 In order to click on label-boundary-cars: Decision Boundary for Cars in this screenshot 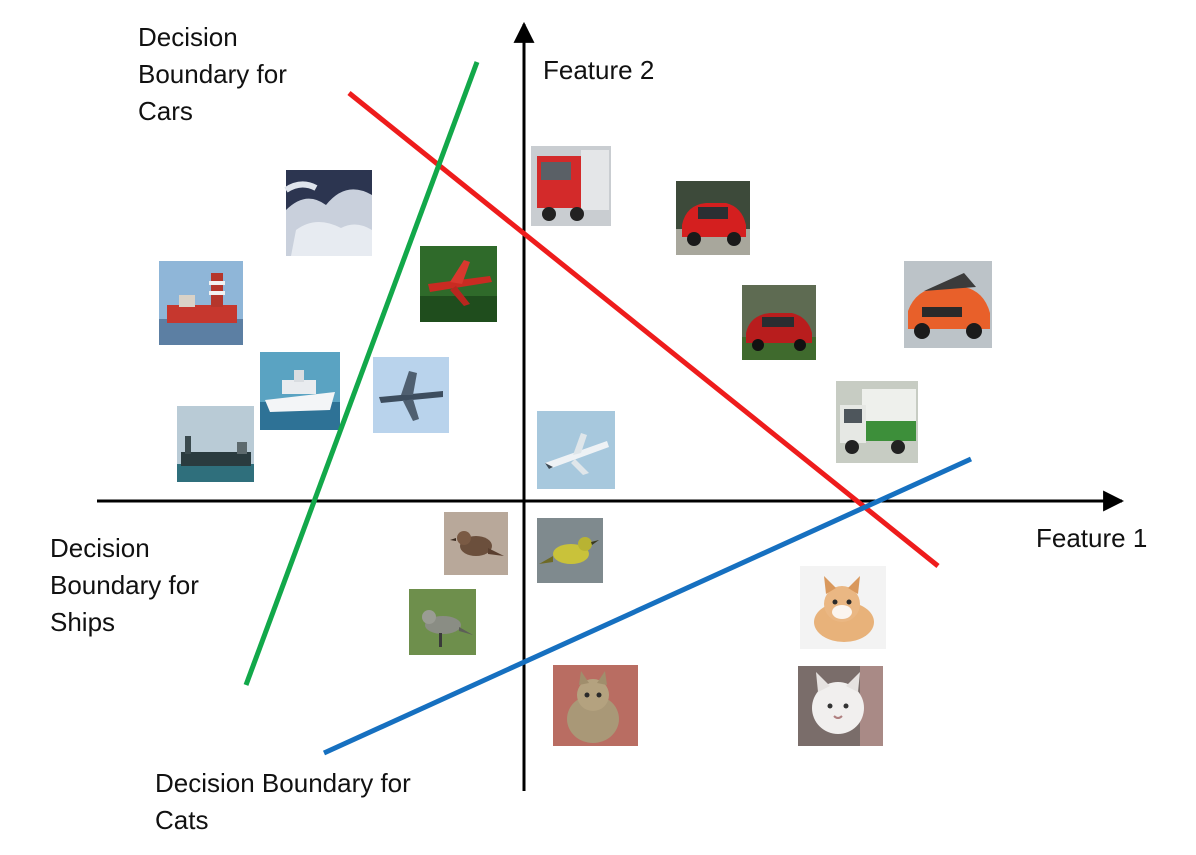, I will do `click(216, 74)`.